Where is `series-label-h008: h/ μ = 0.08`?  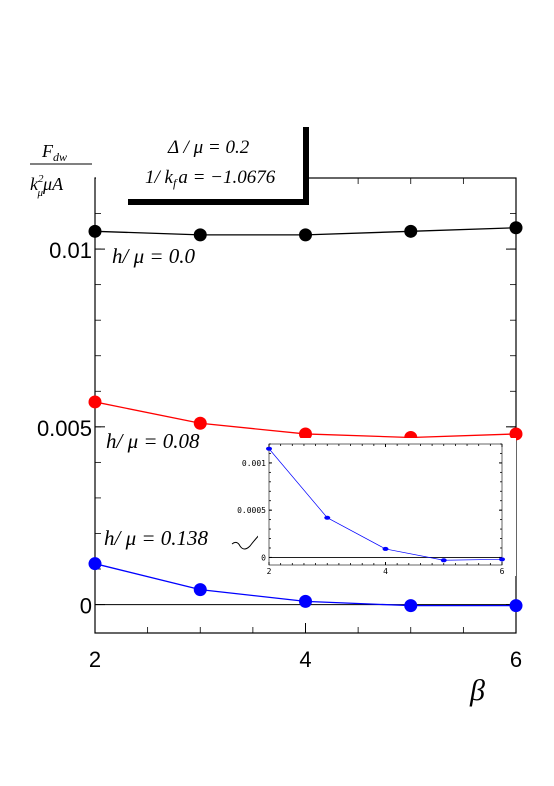
series-label-h008: h/ μ = 0.08 is located at coordinates (153, 441).